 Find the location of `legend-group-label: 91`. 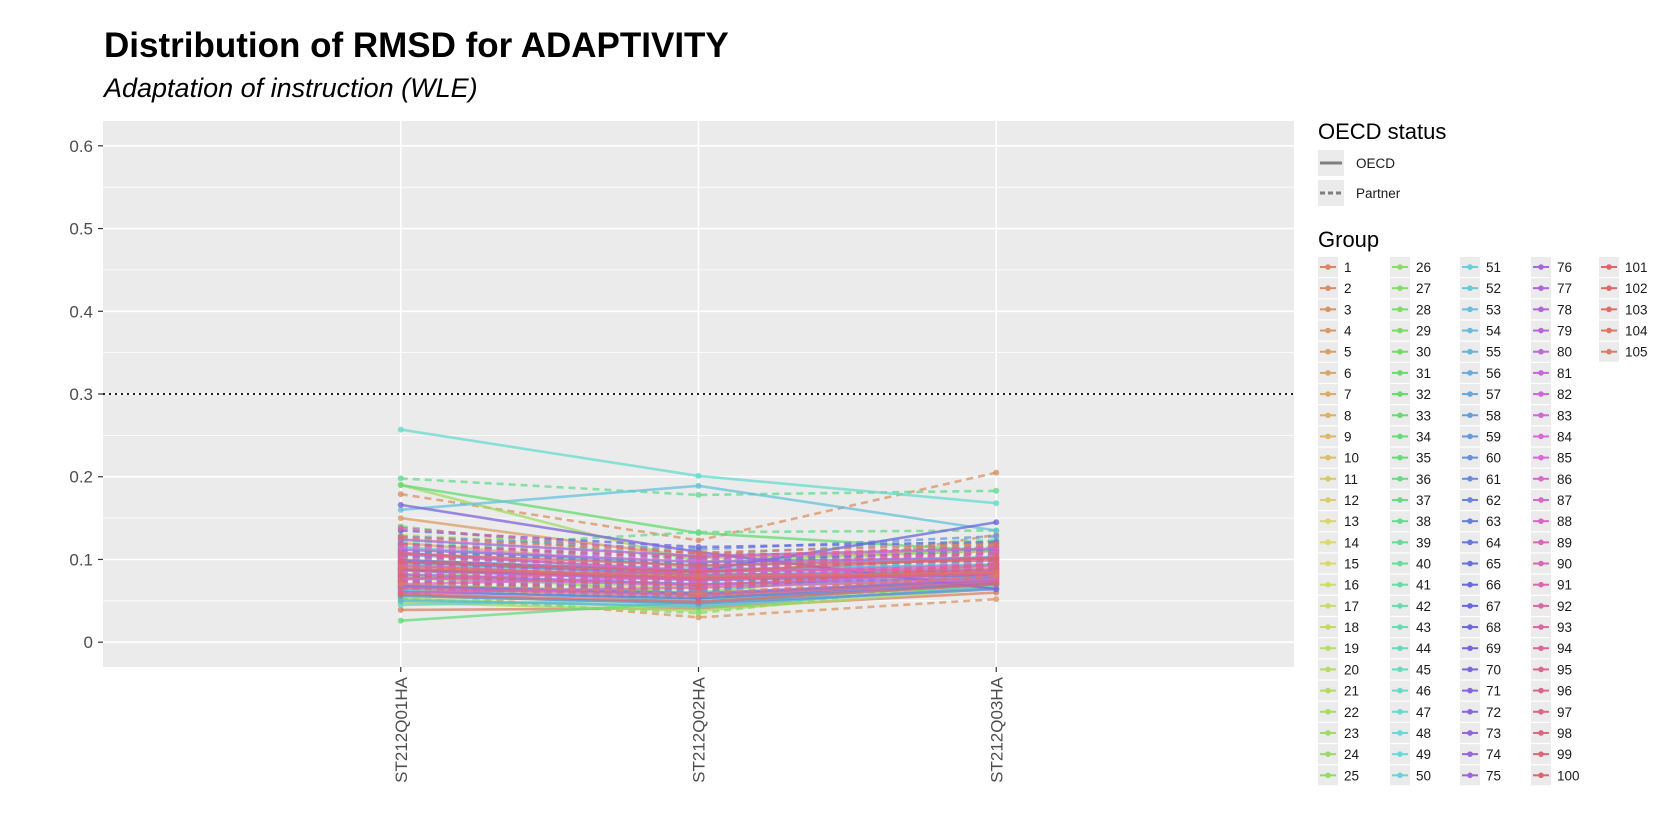

legend-group-label: 91 is located at coordinates (1564, 585).